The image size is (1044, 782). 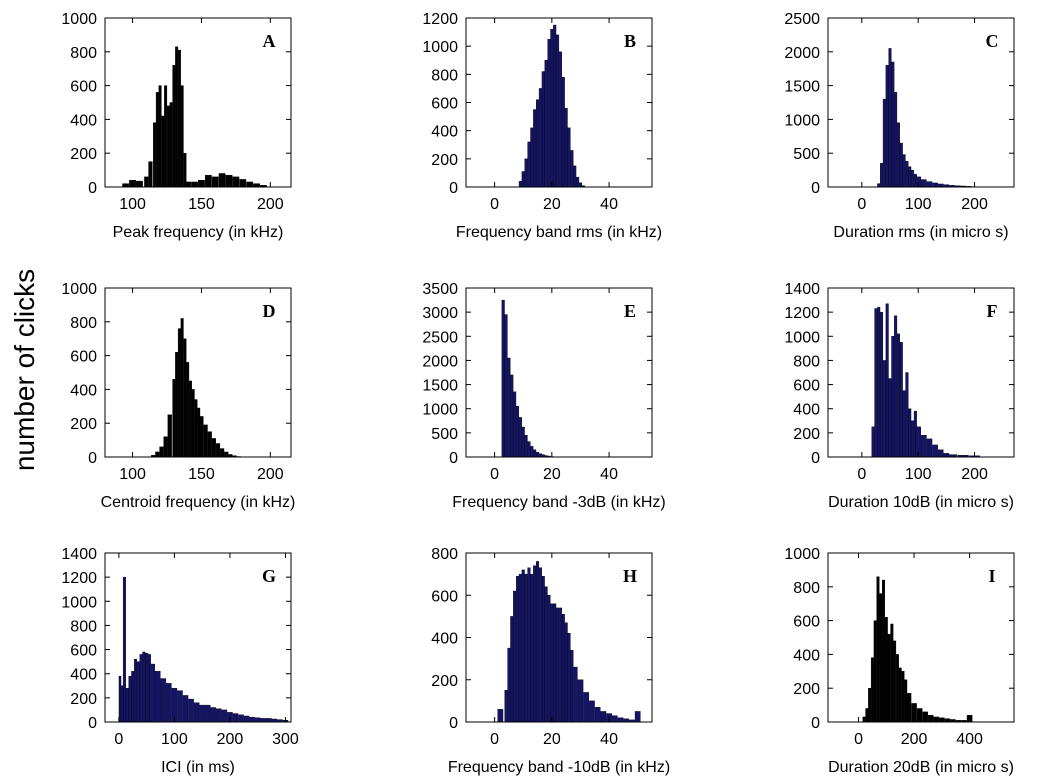 What do you see at coordinates (79, 554) in the screenshot?
I see `y-tick-label-g: 1400` at bounding box center [79, 554].